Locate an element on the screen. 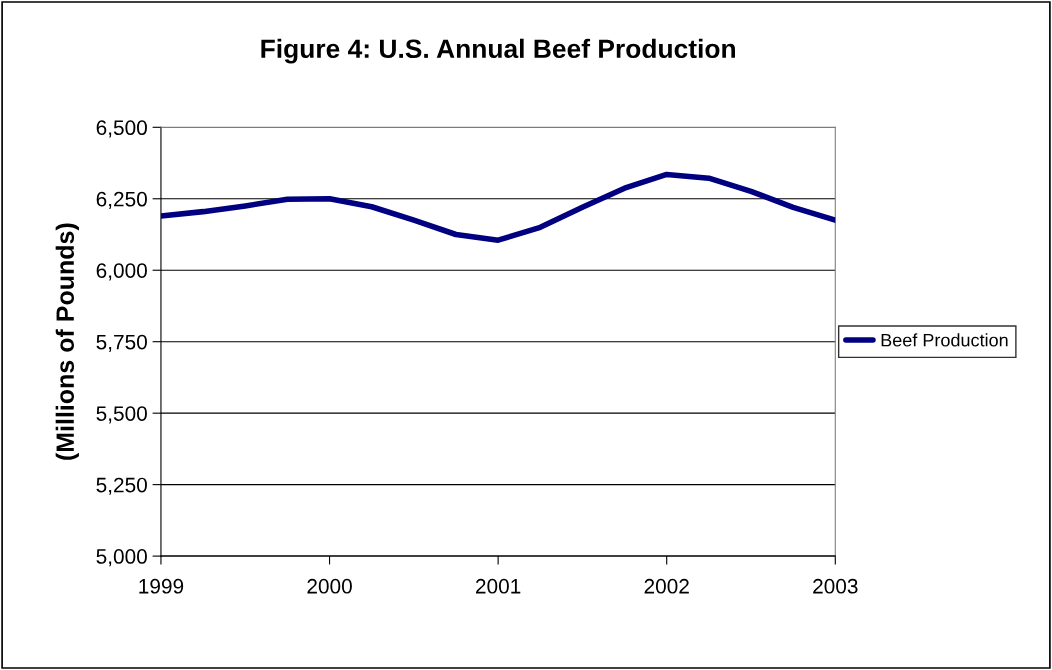 The width and height of the screenshot is (1052, 670). y-tick-label: 6,500 is located at coordinates (121, 129).